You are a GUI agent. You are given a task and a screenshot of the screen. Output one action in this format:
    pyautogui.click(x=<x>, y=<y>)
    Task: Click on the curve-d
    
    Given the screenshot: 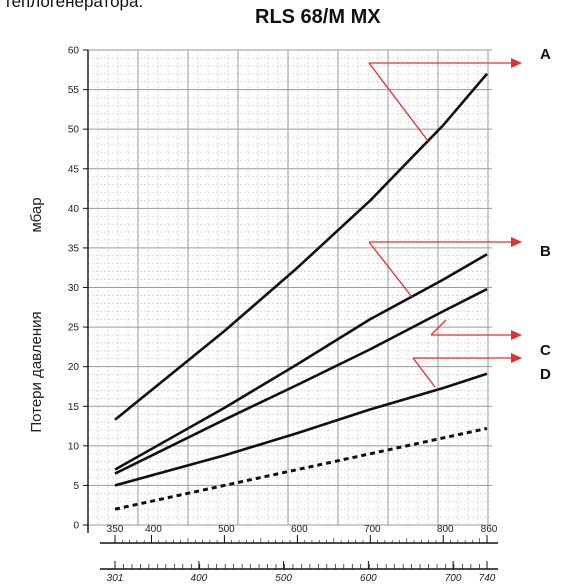 What is the action you would take?
    pyautogui.click(x=301, y=429)
    